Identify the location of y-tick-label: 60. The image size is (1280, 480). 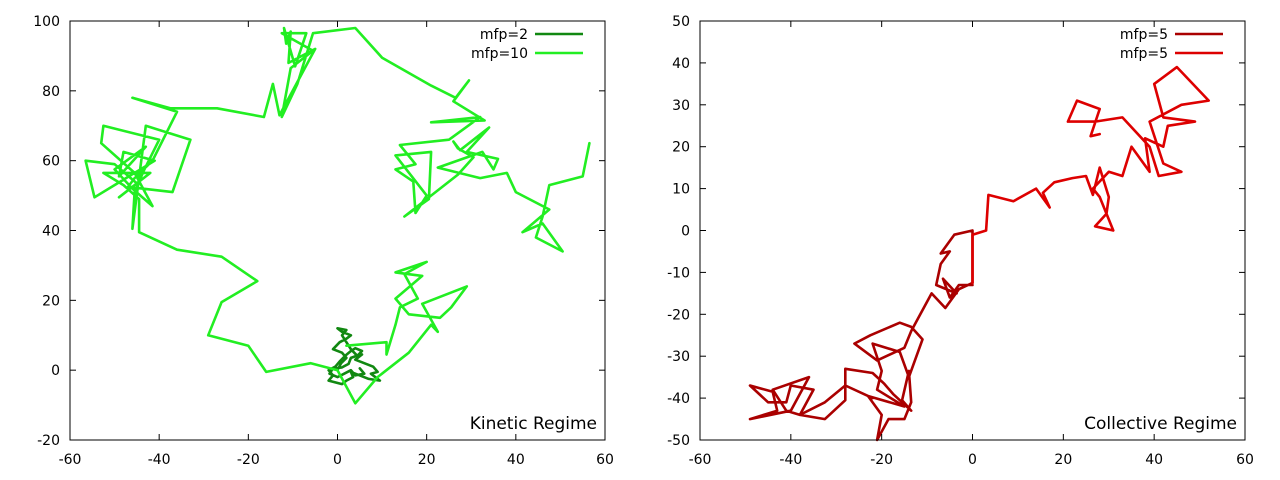
(51, 162).